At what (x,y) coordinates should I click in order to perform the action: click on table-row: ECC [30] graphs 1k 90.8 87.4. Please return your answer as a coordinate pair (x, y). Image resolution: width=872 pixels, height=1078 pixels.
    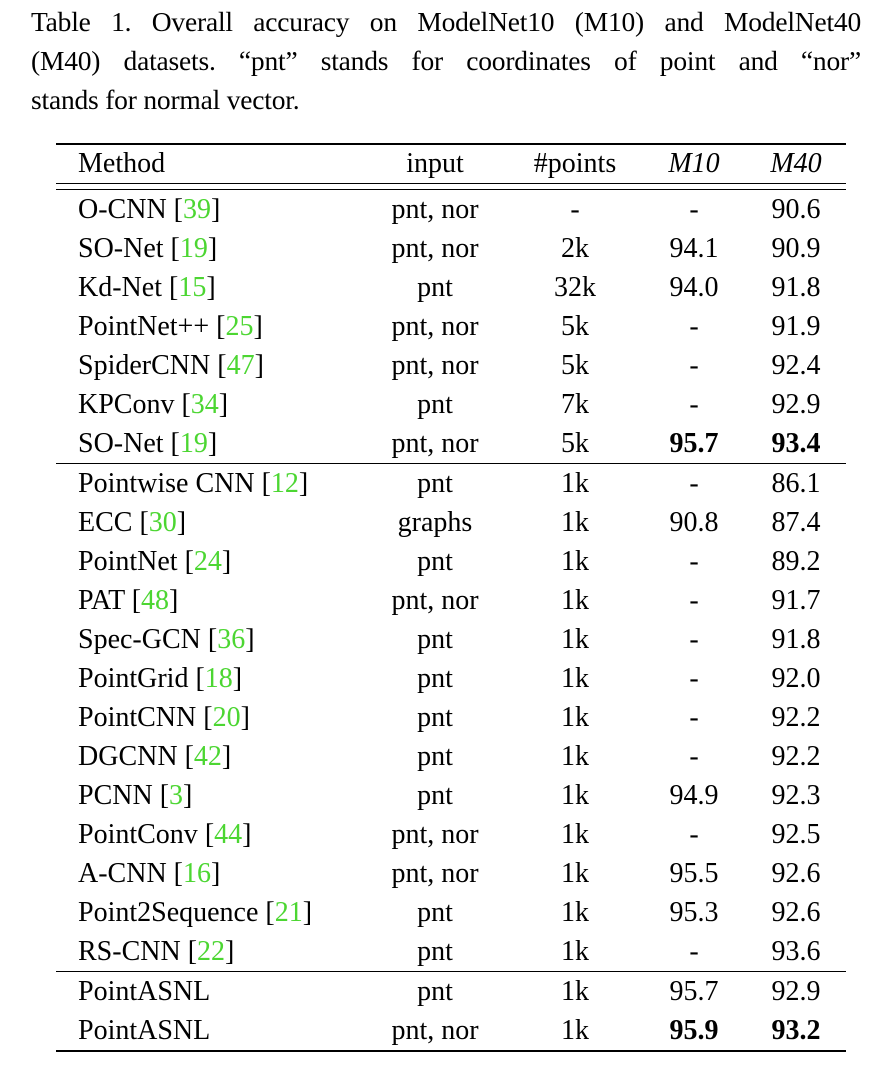
    Looking at the image, I should click on (451, 522).